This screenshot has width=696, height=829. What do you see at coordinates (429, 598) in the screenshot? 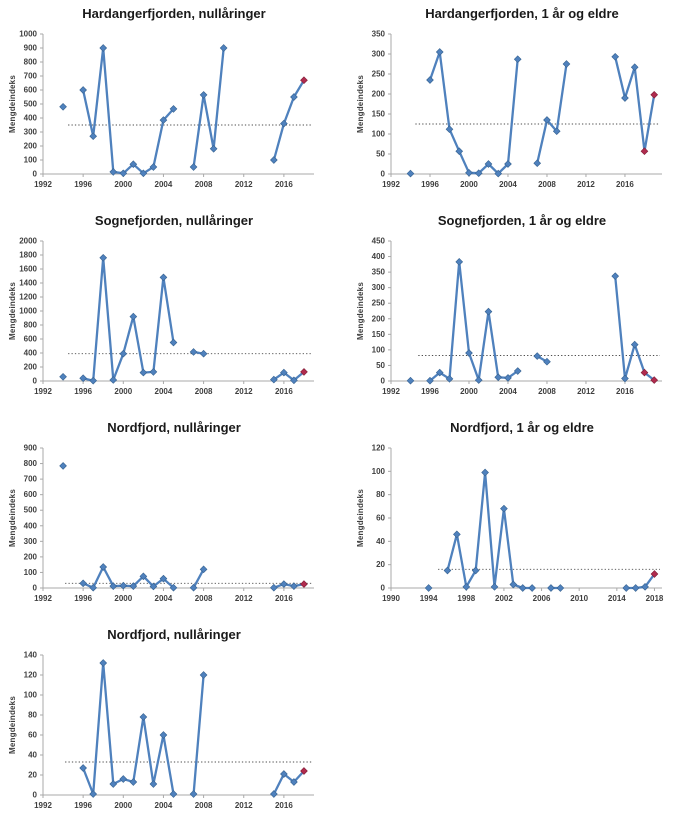
I see `svg-text: 1994` at bounding box center [429, 598].